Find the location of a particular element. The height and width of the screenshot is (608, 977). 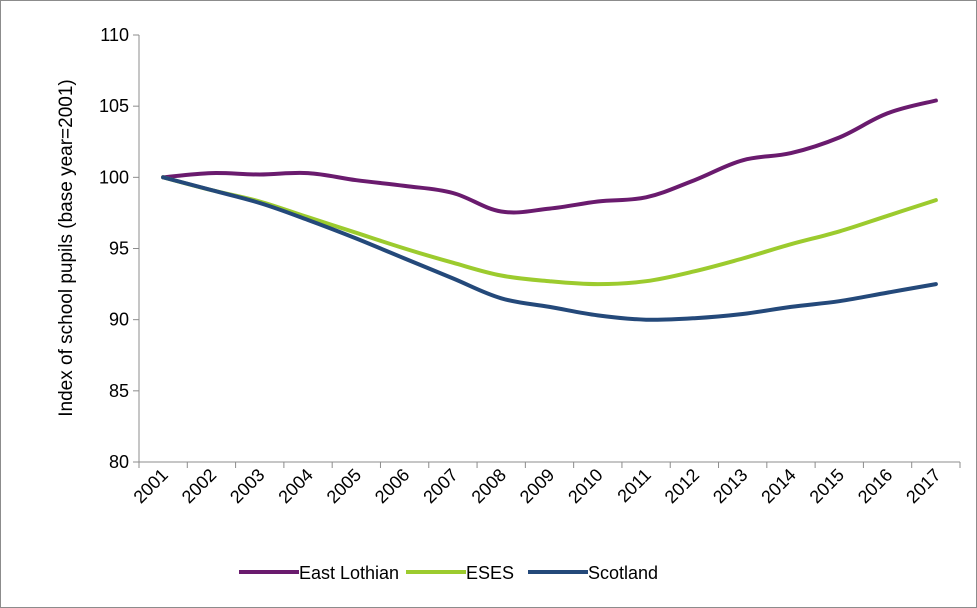

y-tick-label: 100 is located at coordinates (114, 177).